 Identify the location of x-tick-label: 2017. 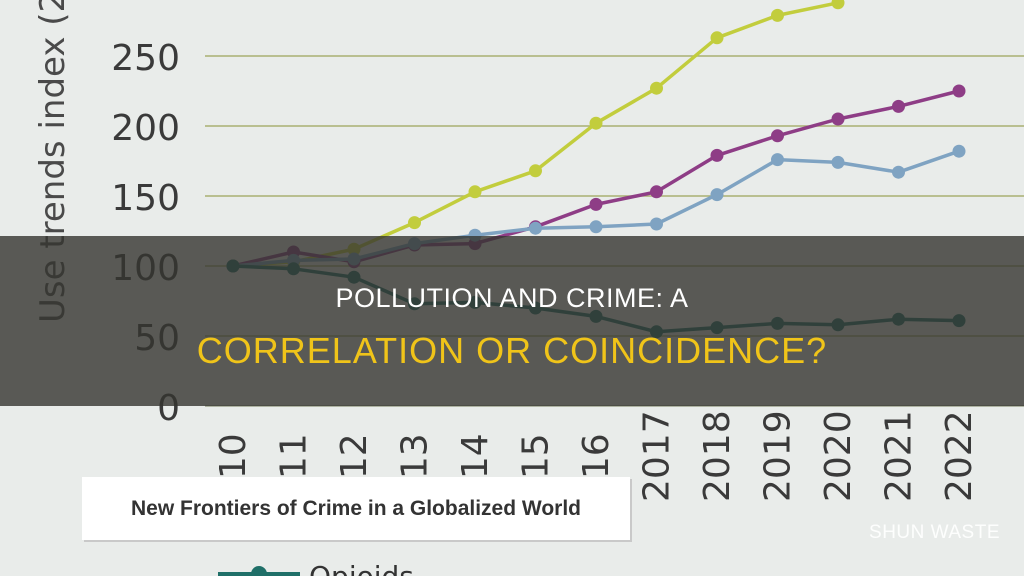
(657, 456).